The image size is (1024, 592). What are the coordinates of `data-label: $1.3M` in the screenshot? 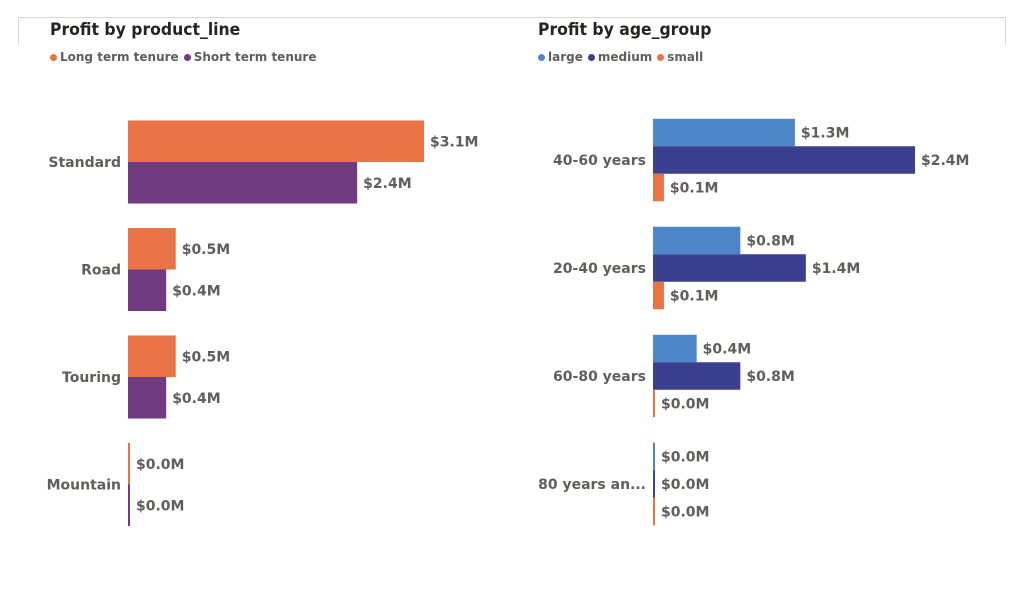 It's located at (825, 134).